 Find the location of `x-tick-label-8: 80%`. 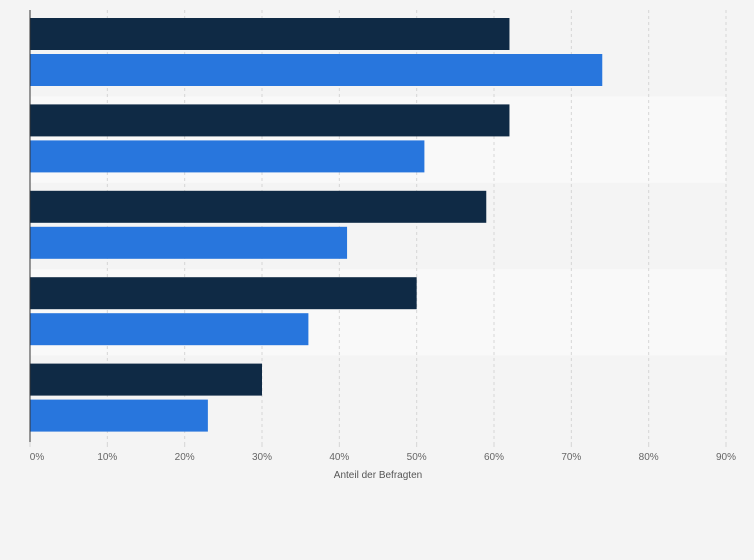

x-tick-label-8: 80% is located at coordinates (649, 457).